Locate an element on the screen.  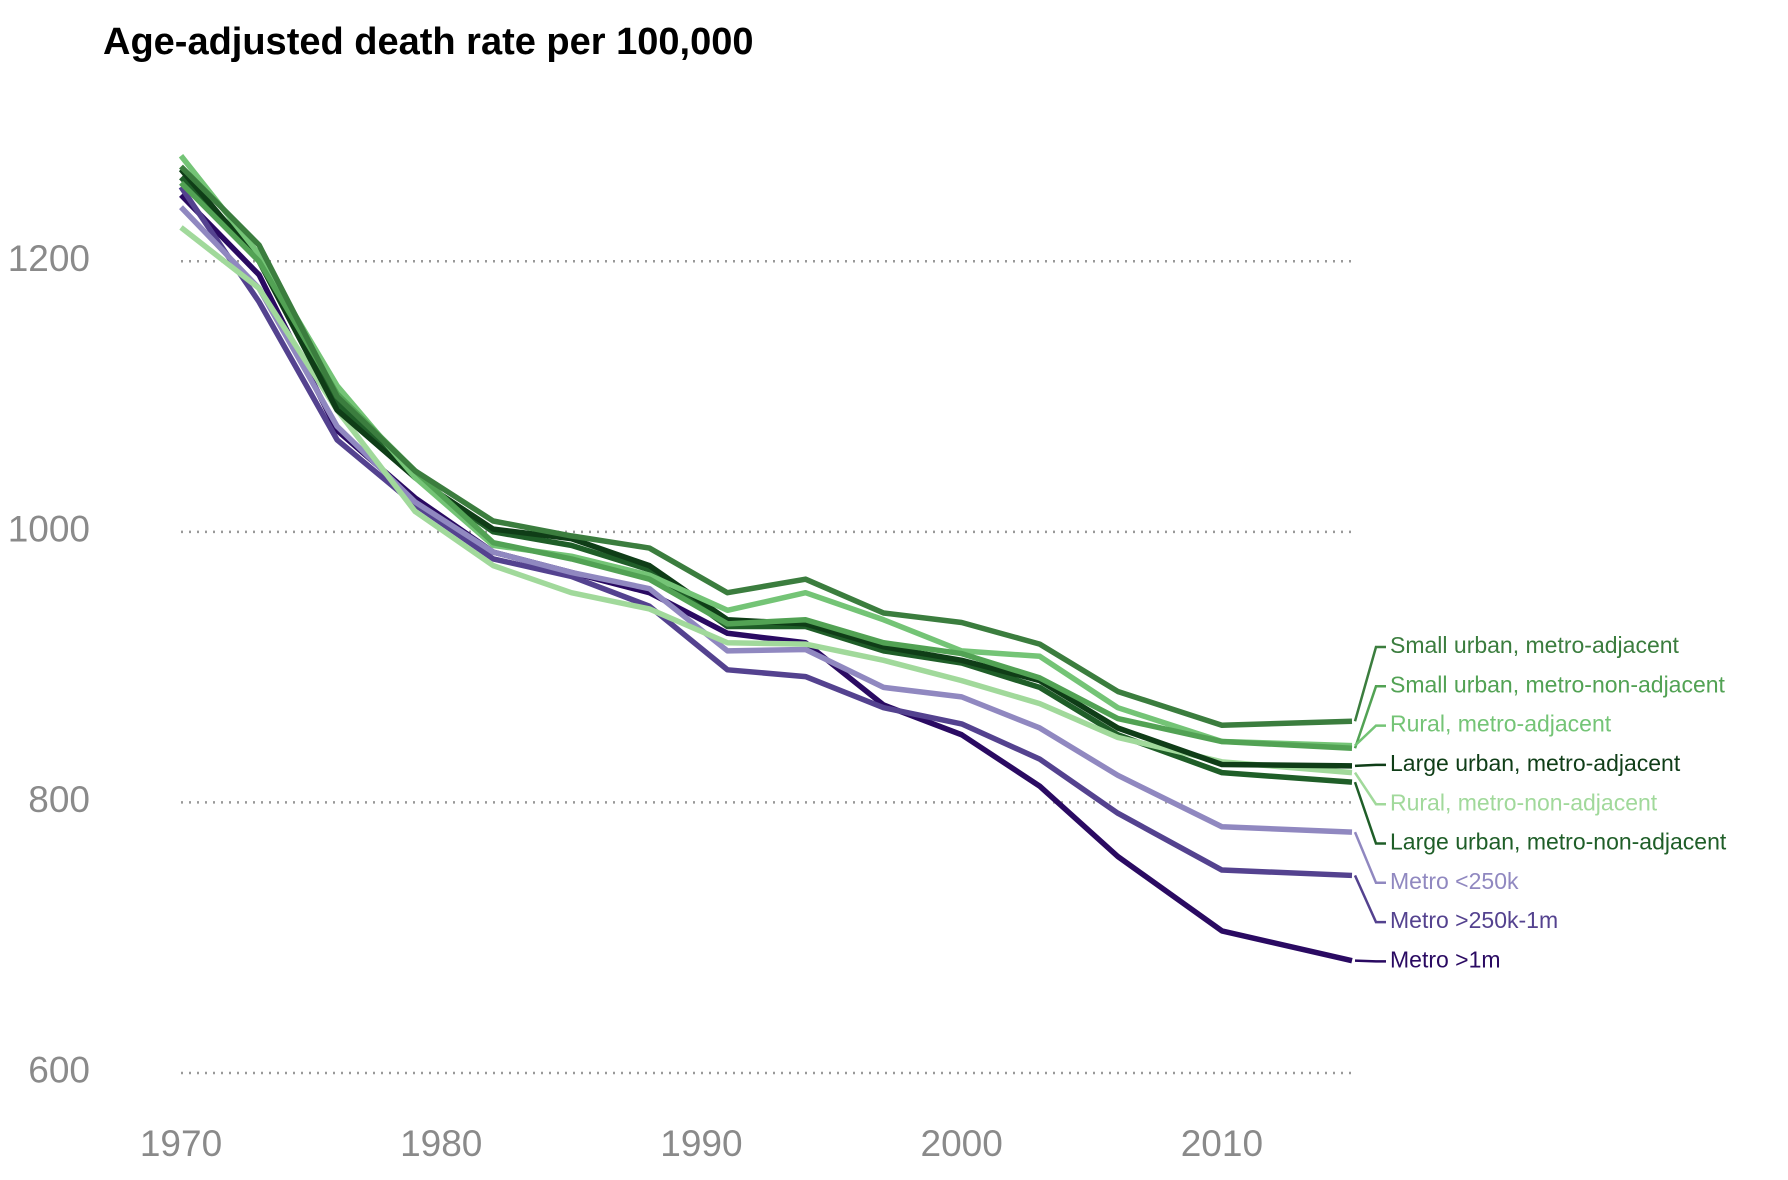
x-tick-label: 1980 is located at coordinates (441, 1143).